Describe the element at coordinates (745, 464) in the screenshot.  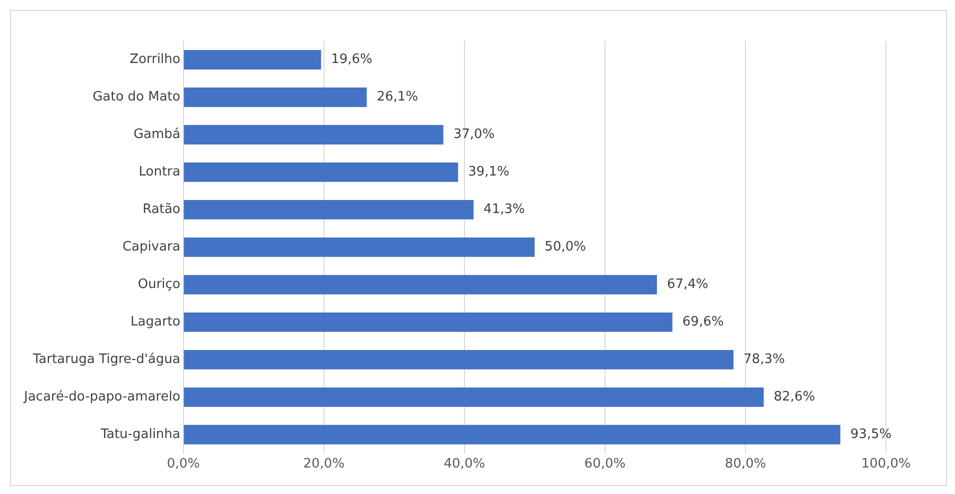
I see `x-tick-label: 80,0%` at that location.